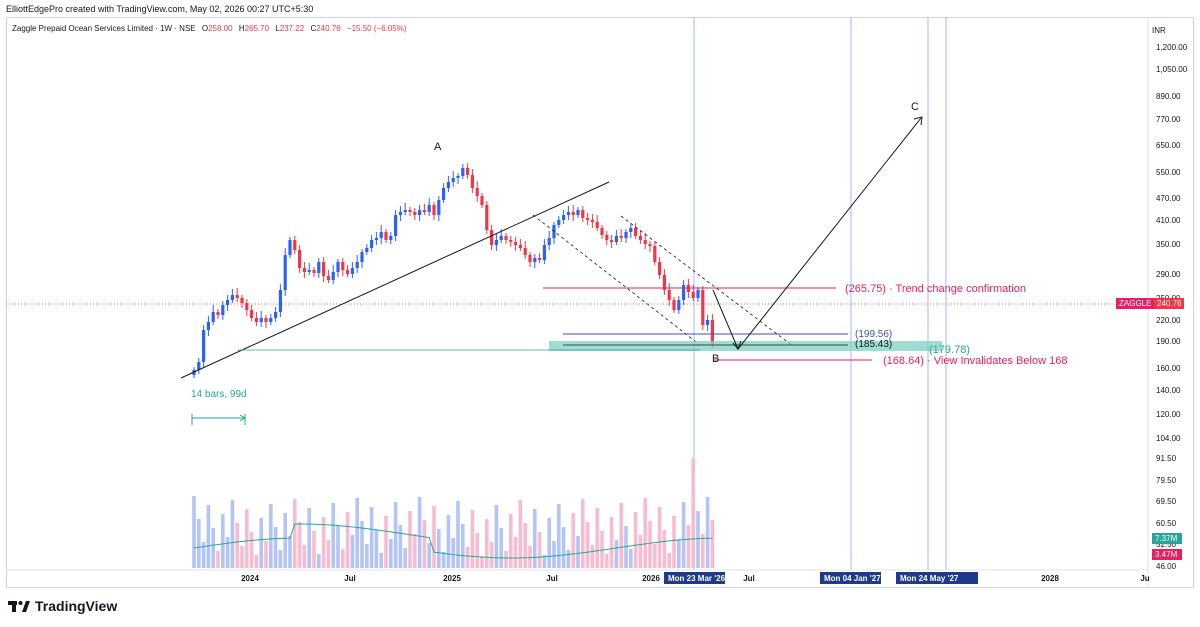  I want to click on price-tick: 550.00, so click(1168, 172).